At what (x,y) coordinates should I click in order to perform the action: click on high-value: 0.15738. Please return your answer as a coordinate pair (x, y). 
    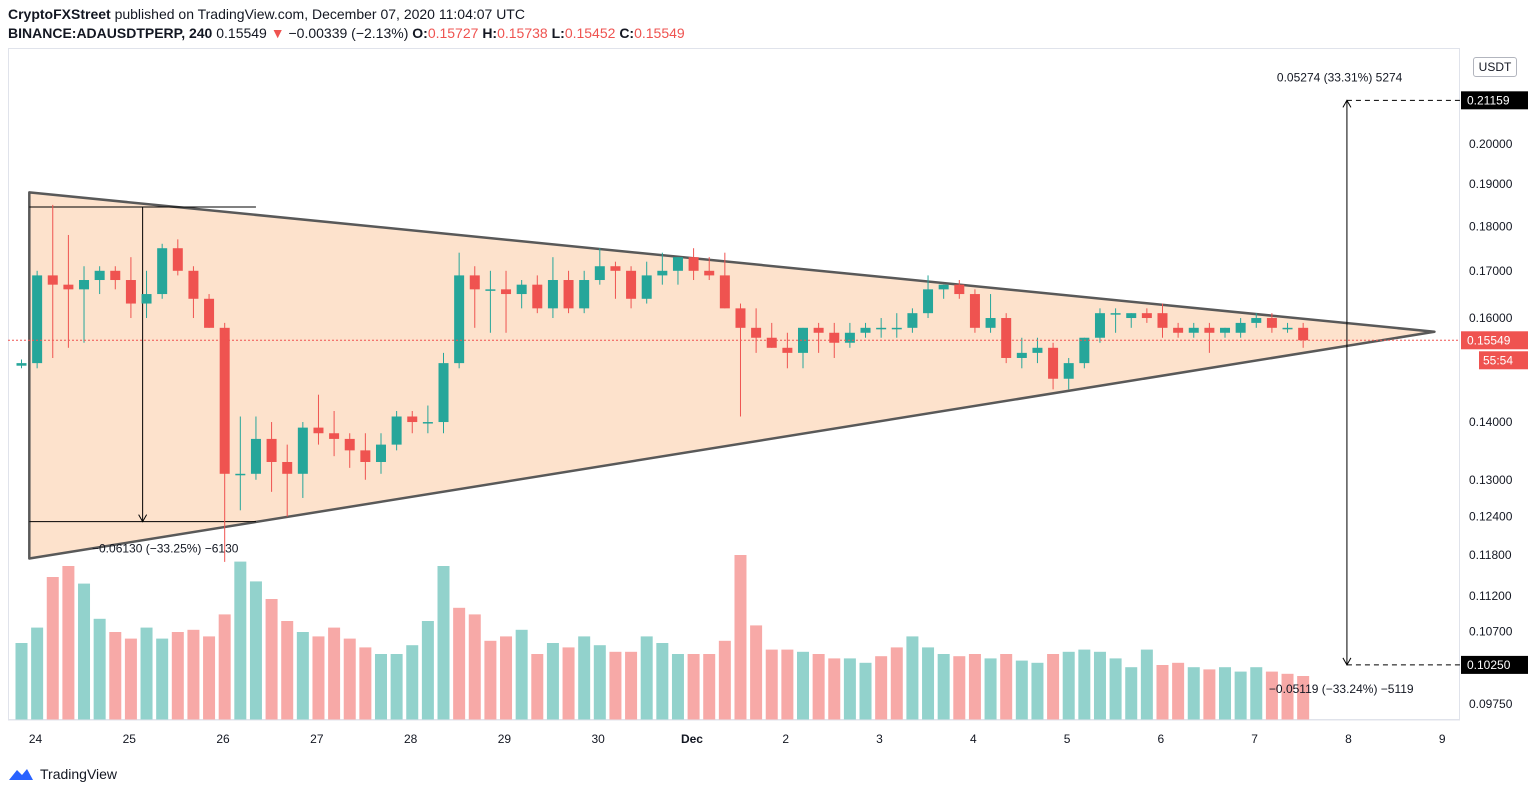
    Looking at the image, I should click on (522, 33).